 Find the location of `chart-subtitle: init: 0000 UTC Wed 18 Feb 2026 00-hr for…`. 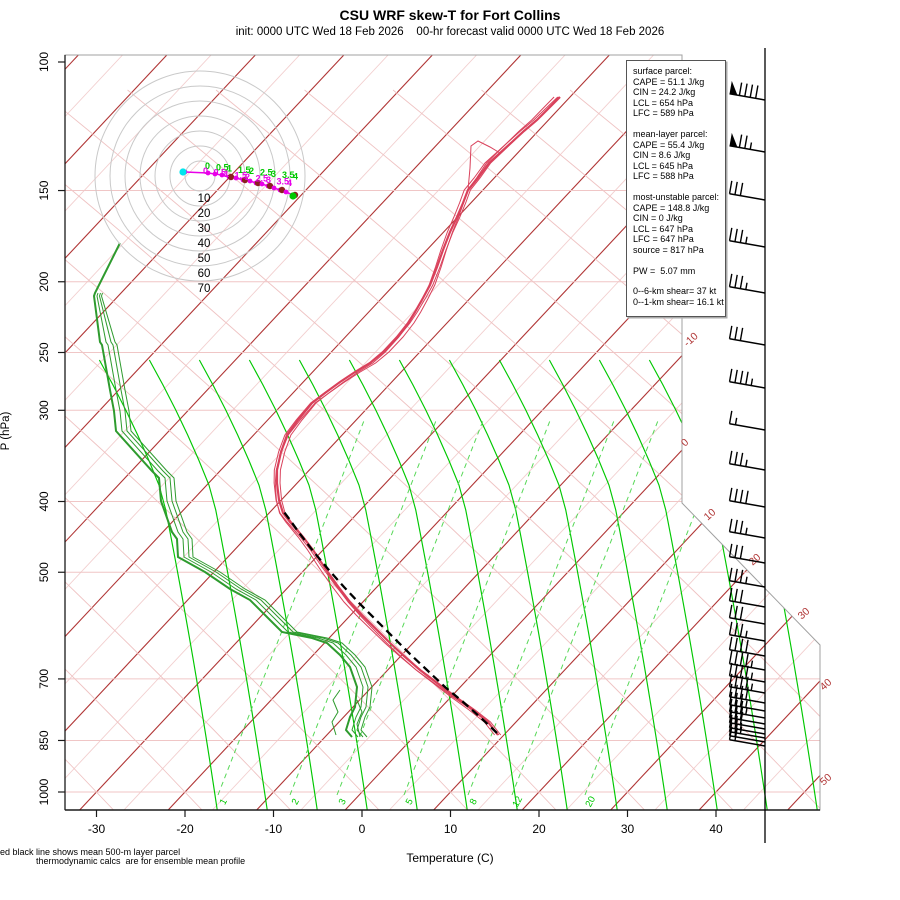

chart-subtitle: init: 0000 UTC Wed 18 Feb 2026 00-hr for… is located at coordinates (450, 32).